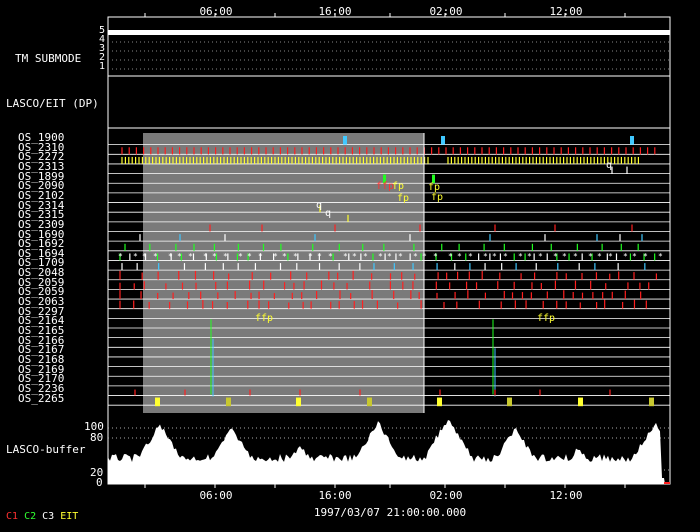 This screenshot has width=700, height=532. What do you see at coordinates (566, 11) in the screenshot?
I see `top-tick-3: 12:00` at bounding box center [566, 11].